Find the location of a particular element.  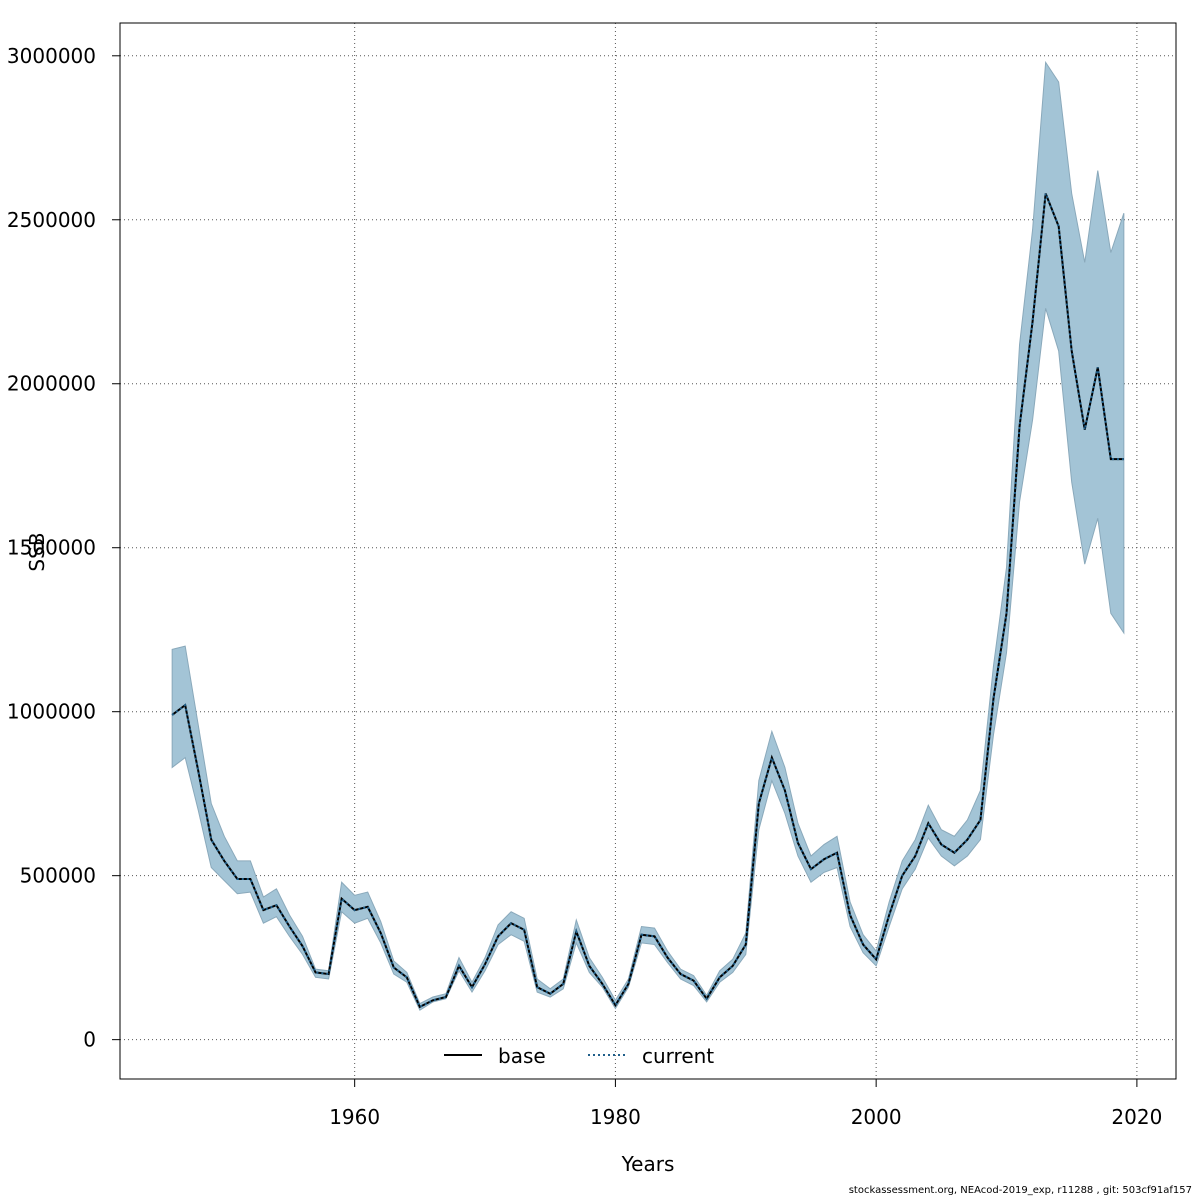

y-tick-label: 500000 is located at coordinates (58, 876).